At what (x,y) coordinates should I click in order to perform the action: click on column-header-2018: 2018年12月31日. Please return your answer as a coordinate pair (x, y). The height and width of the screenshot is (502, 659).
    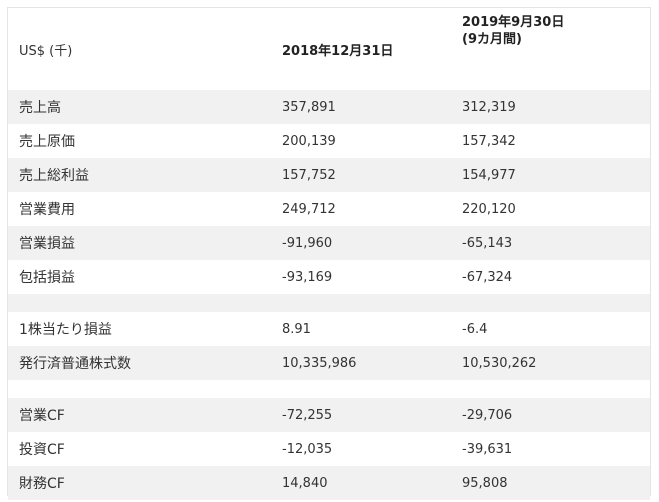
    Looking at the image, I should click on (338, 51).